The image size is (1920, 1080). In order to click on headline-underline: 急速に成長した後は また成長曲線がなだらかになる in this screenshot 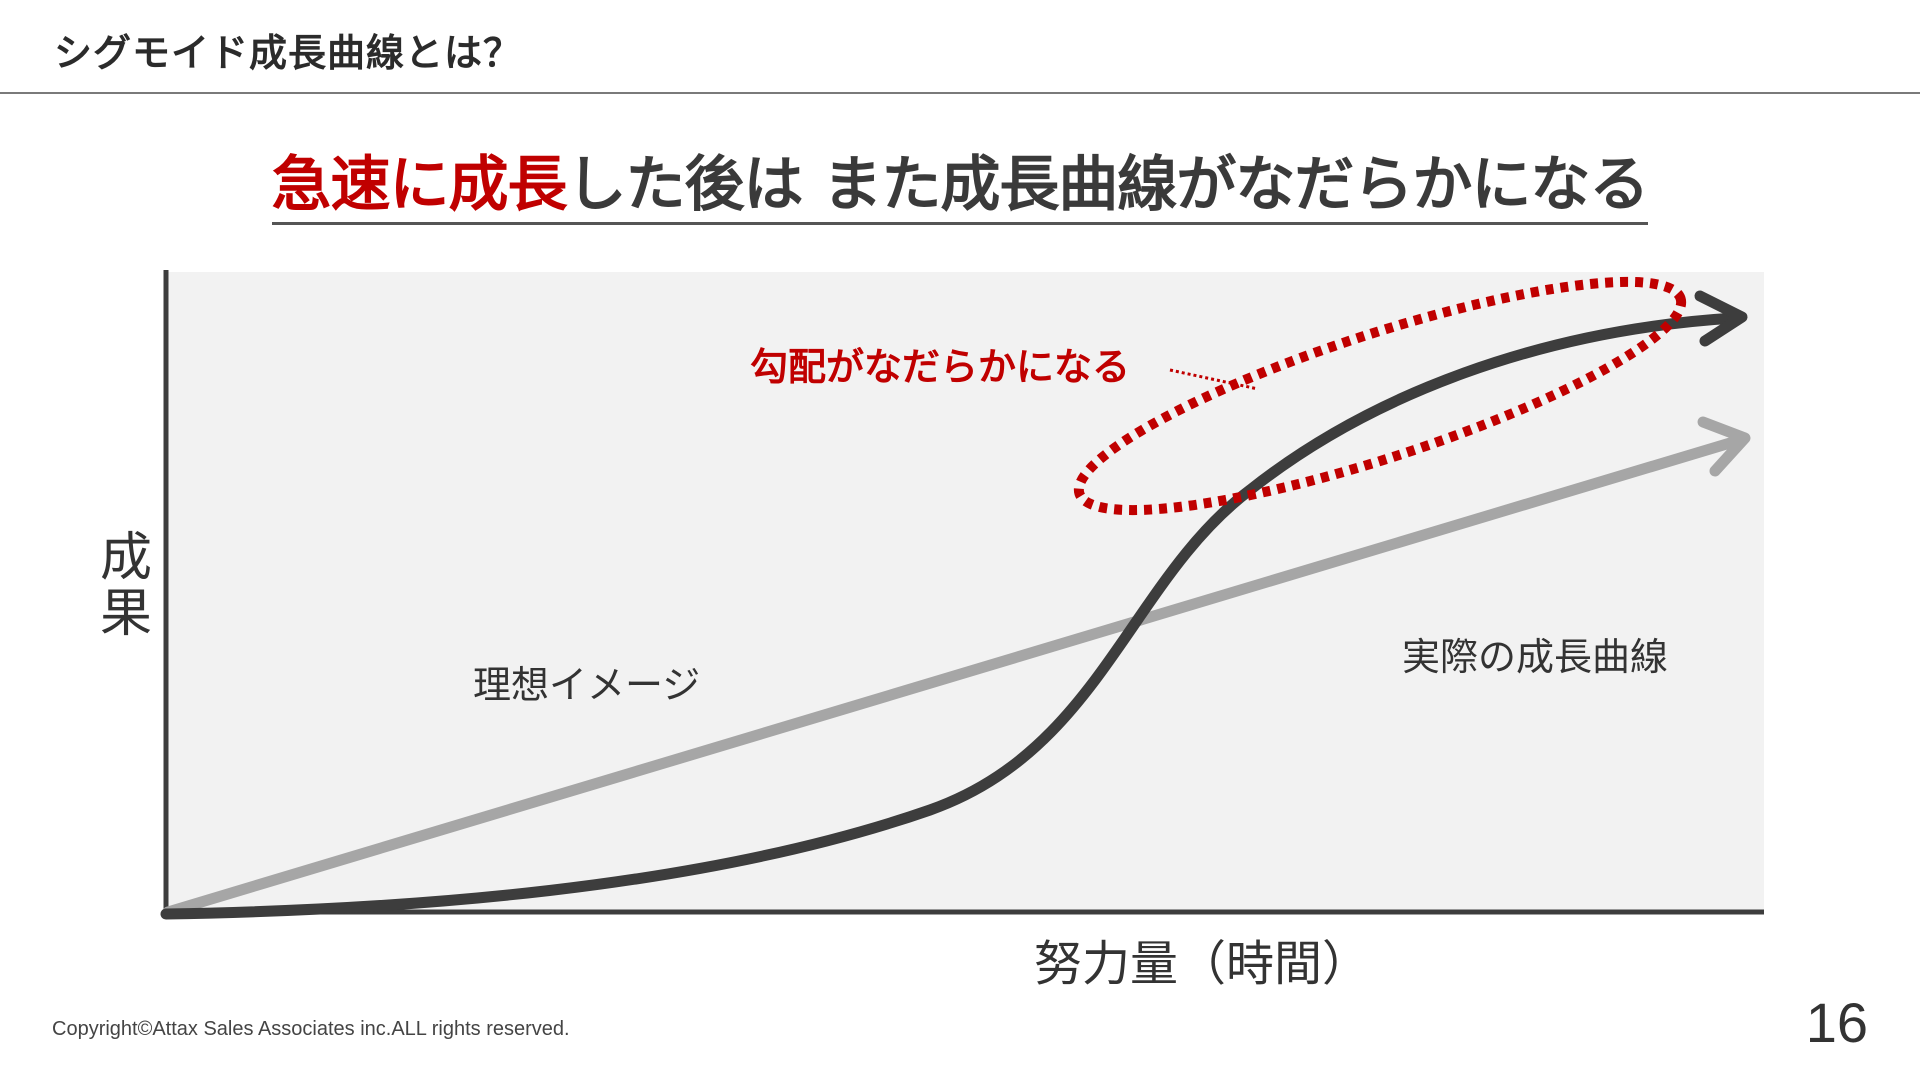, I will do `click(960, 187)`.